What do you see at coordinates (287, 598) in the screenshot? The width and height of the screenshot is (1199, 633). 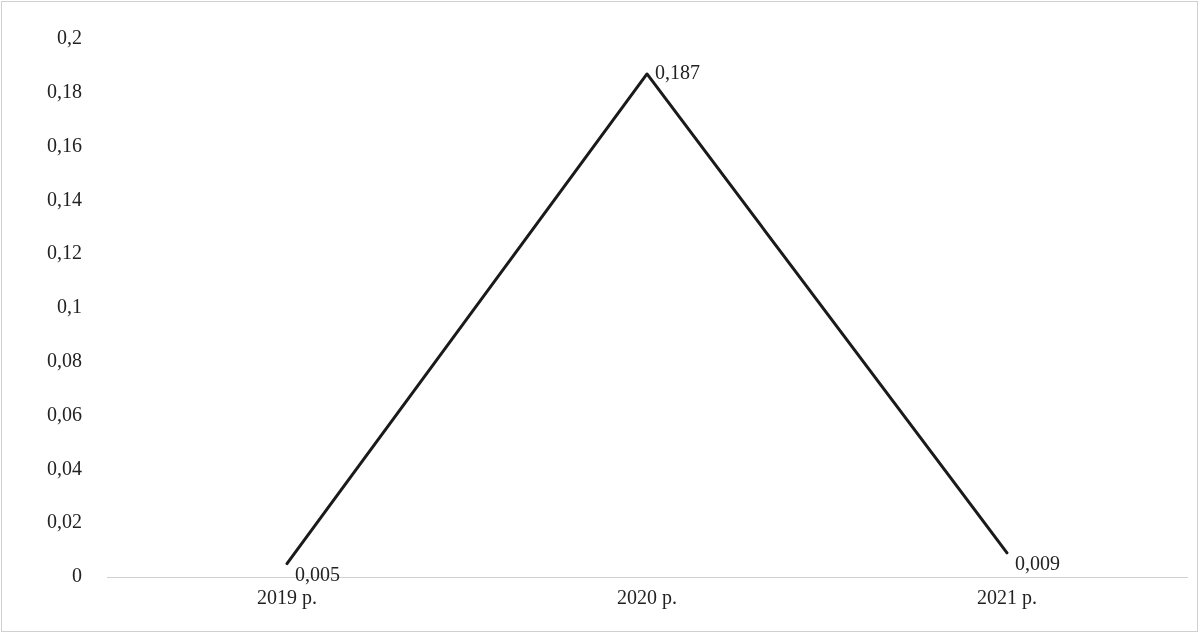 I see `x-tick-label: 2019 р.` at bounding box center [287, 598].